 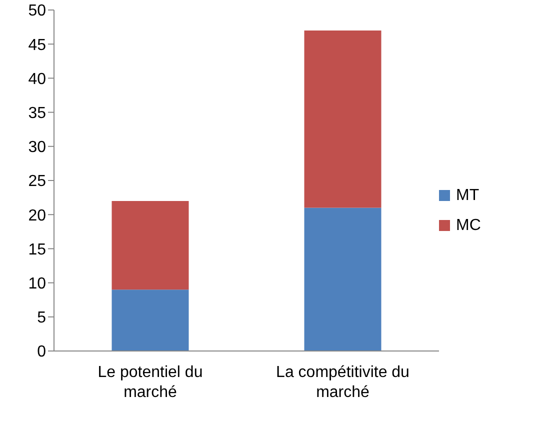 I want to click on y-tick-label: 40, so click(x=37, y=79).